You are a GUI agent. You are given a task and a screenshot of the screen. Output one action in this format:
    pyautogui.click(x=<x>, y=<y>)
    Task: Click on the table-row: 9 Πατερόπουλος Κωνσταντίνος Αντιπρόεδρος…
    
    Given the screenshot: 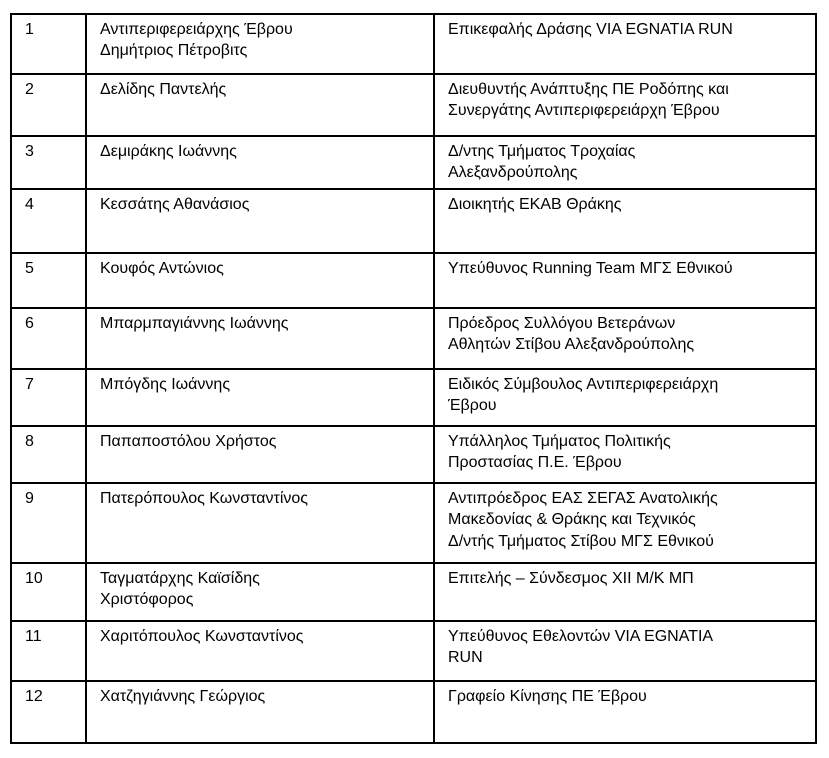 What is the action you would take?
    pyautogui.click(x=413, y=523)
    